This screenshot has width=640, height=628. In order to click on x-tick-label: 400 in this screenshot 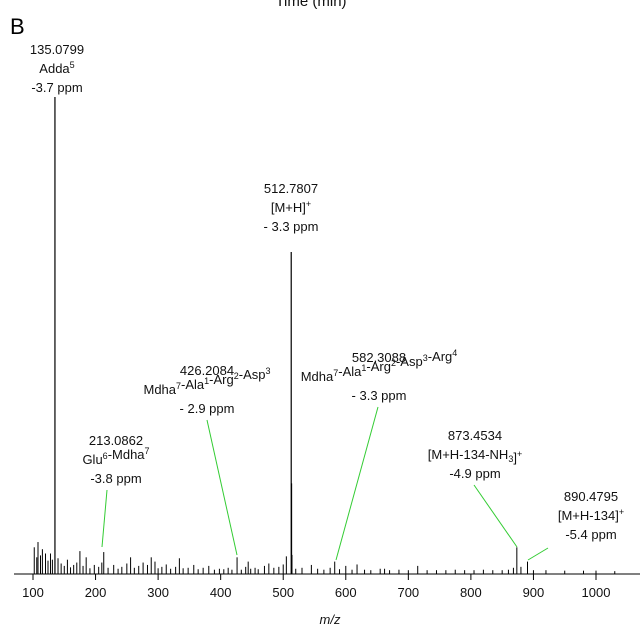, I will do `click(221, 592)`.